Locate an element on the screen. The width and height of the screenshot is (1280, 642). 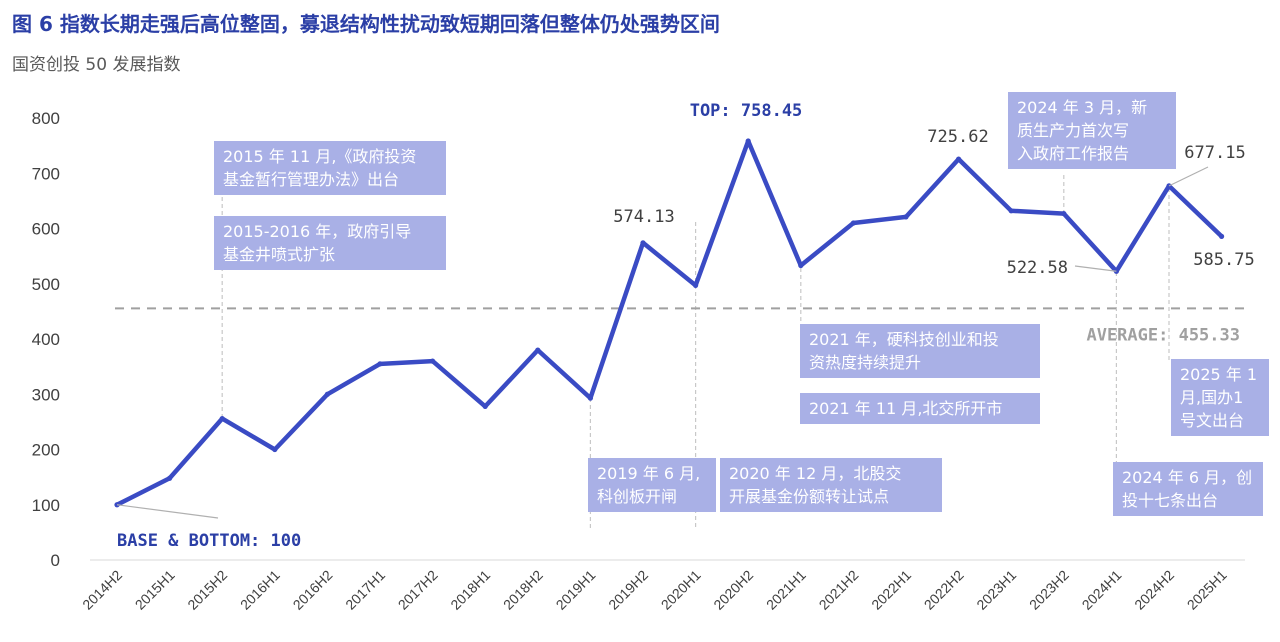
annotation-2015-2016-expansion: 2015-2016 年，政府引导 基金井喷式扩张 is located at coordinates (330, 243).